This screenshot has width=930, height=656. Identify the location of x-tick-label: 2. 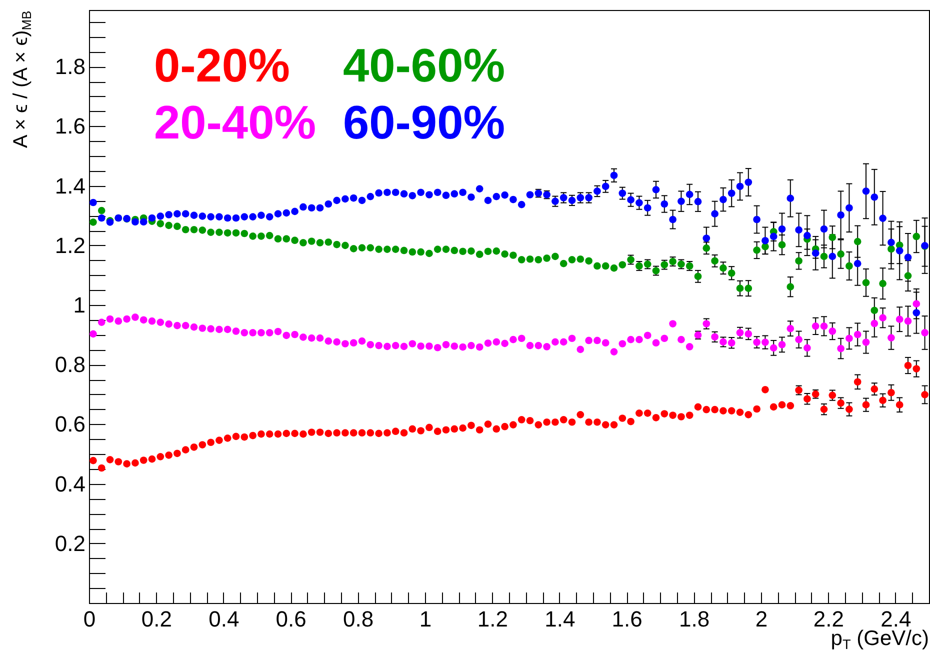
(761, 619).